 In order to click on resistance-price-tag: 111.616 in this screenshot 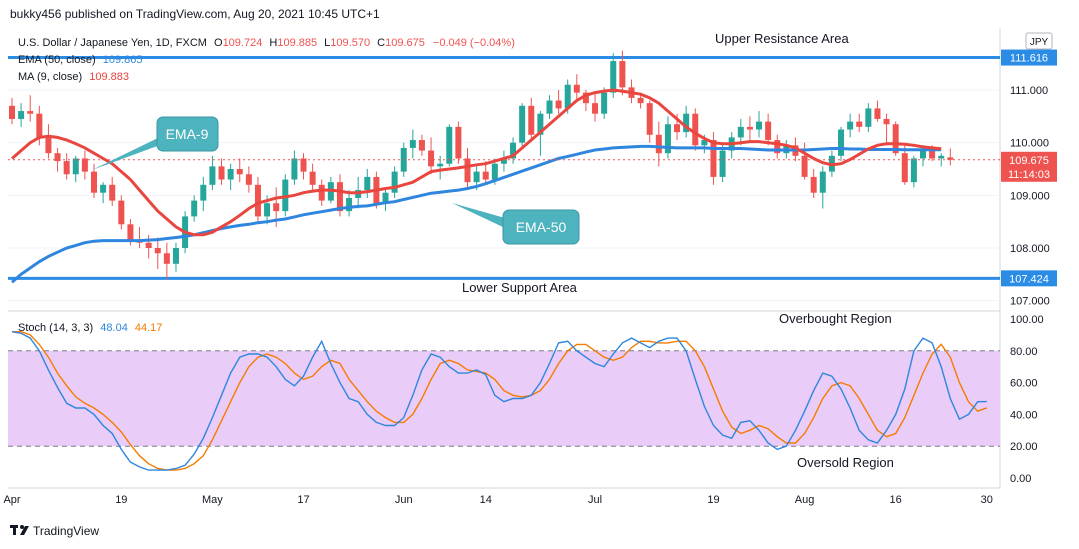, I will do `click(1029, 57)`.